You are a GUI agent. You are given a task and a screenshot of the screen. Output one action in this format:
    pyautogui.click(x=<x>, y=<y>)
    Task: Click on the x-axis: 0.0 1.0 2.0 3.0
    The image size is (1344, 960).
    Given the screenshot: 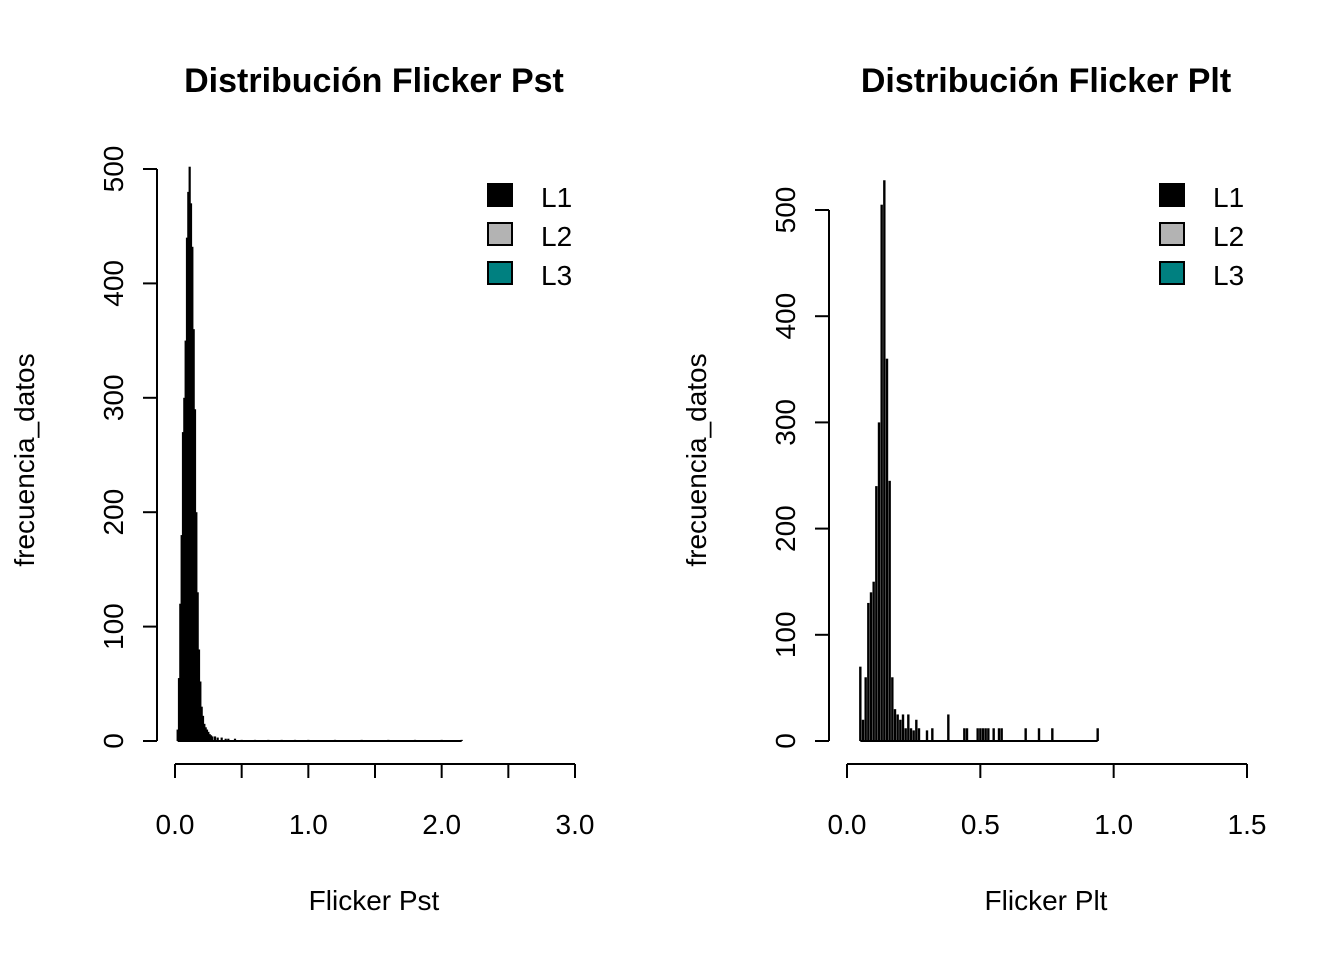 What is the action you would take?
    pyautogui.click(x=375, y=801)
    